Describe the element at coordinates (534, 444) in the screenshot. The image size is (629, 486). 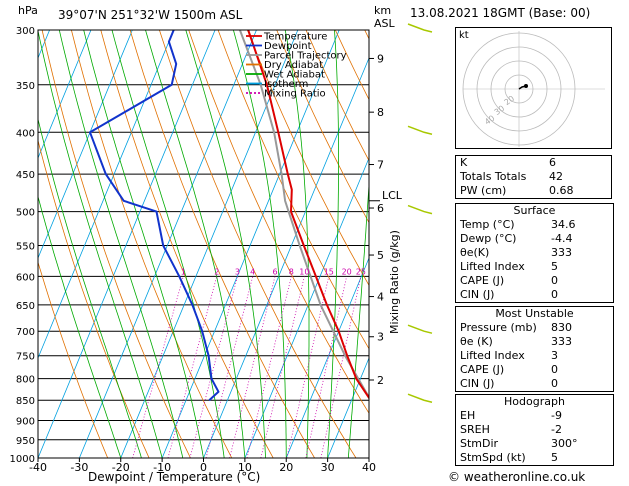
I see `table-row: StmDir 300°` at that location.